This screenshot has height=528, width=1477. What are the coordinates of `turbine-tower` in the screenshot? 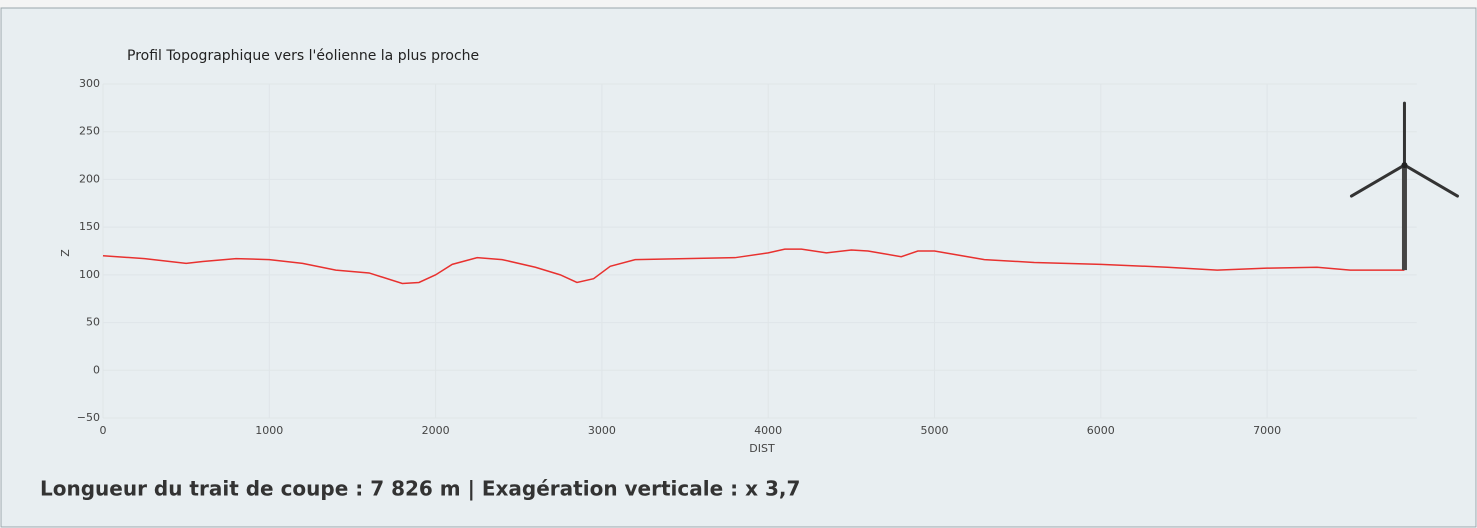 It's located at (1404, 218).